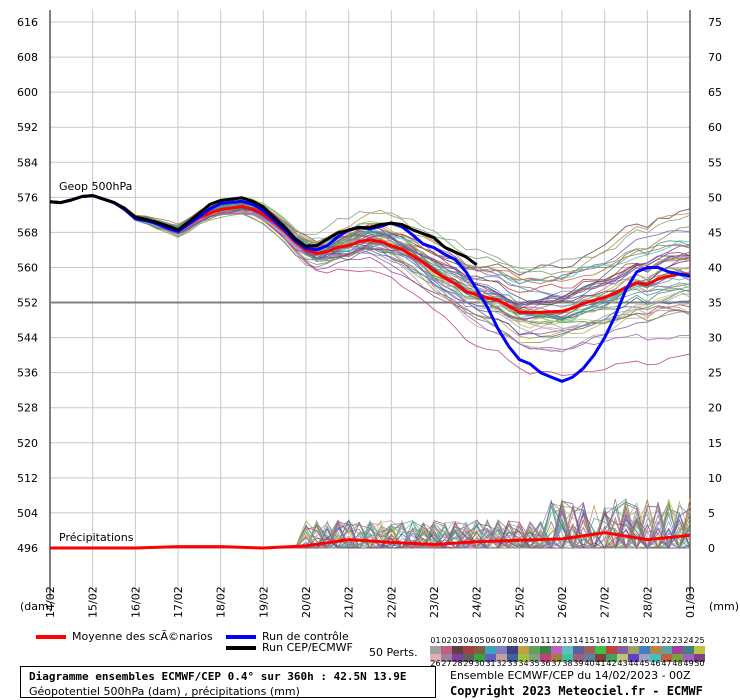 This screenshot has height=700, width=740. Describe the element at coordinates (715, 373) in the screenshot. I see `y-right-tick: 25` at that location.